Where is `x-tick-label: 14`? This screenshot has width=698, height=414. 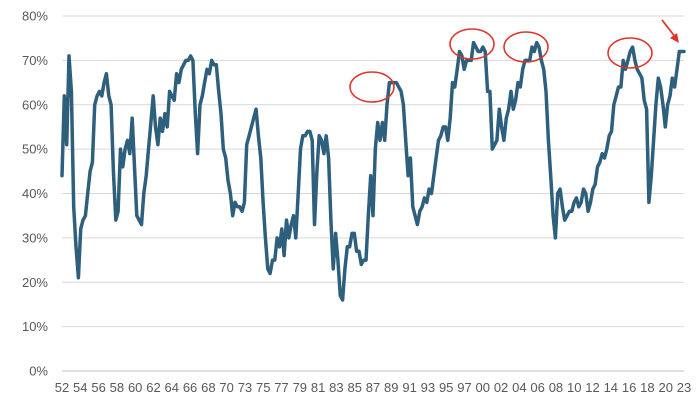
x-tick-label: 14 is located at coordinates (611, 387).